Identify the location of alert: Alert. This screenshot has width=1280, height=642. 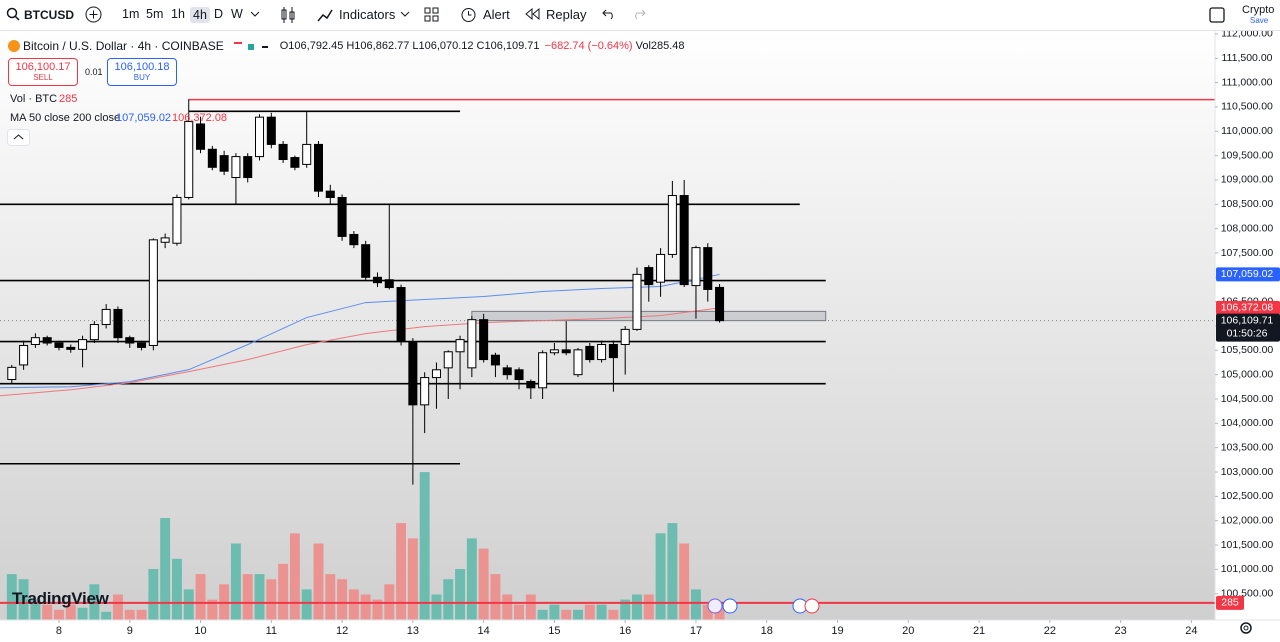
(496, 14).